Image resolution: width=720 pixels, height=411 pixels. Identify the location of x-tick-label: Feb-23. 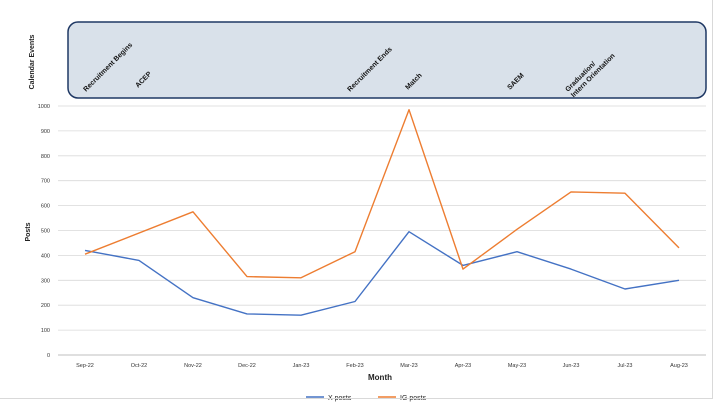
(354, 366).